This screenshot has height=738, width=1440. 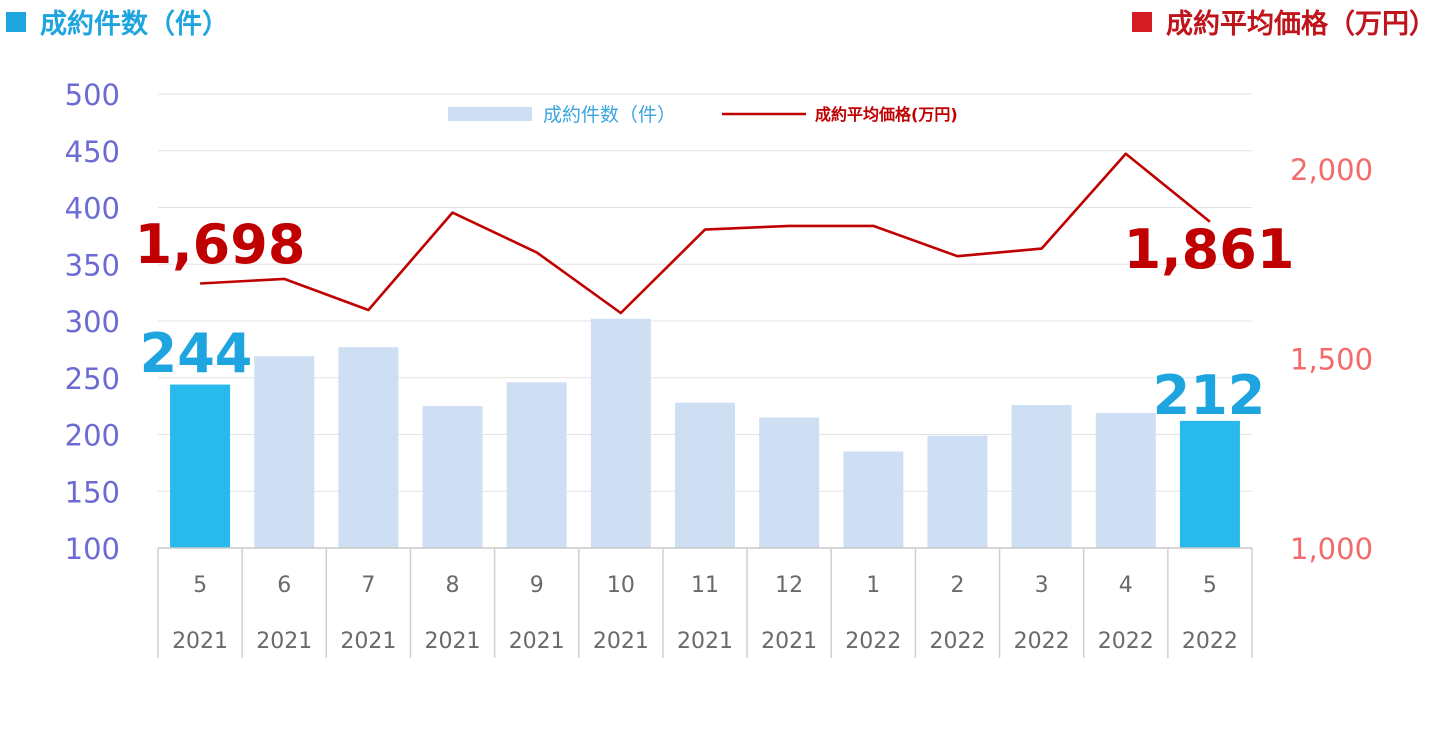 I want to click on left-axis-tick-label: 400, so click(x=92, y=209).